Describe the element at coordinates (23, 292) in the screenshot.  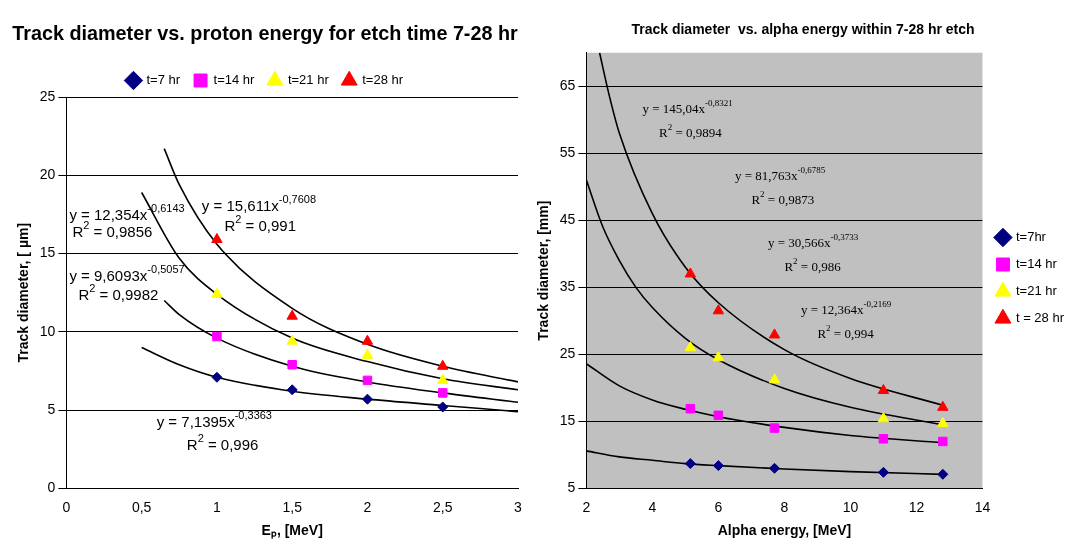
I see `y-axis-title: Track diameter, [ µm]` at that location.